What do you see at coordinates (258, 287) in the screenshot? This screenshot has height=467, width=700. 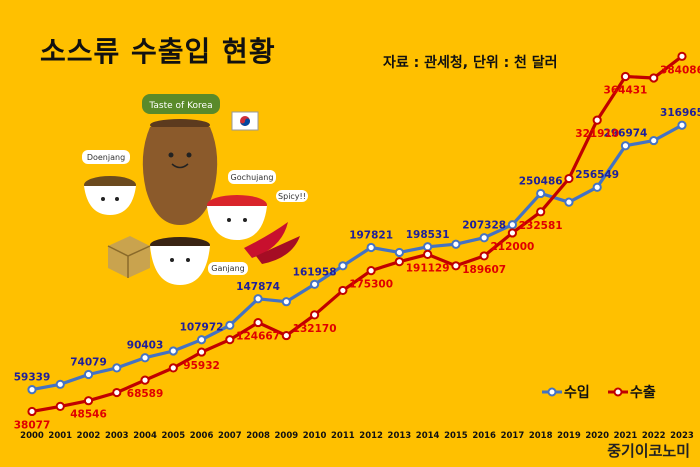 I see `data-label: 147874` at bounding box center [258, 287].